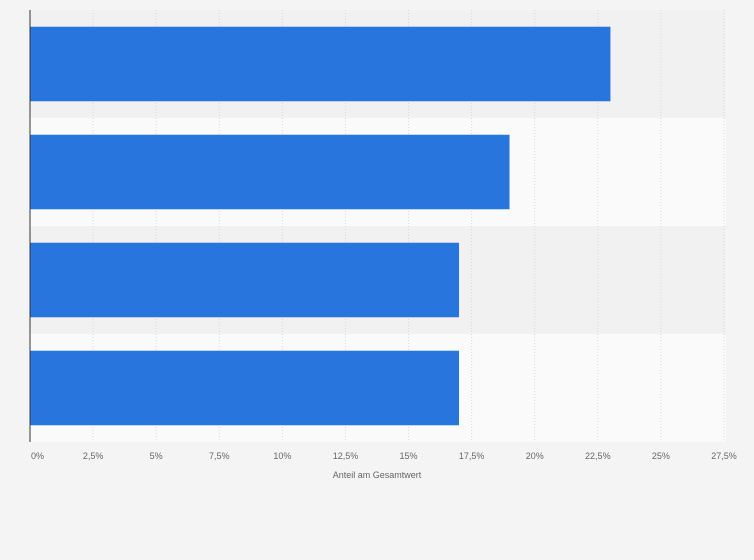 The width and height of the screenshot is (754, 560). What do you see at coordinates (724, 456) in the screenshot?
I see `x-tick-label: 27,5%` at bounding box center [724, 456].